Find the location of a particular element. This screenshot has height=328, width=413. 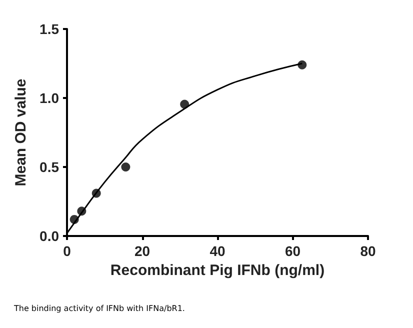

x-tick-label: 40 is located at coordinates (218, 251).